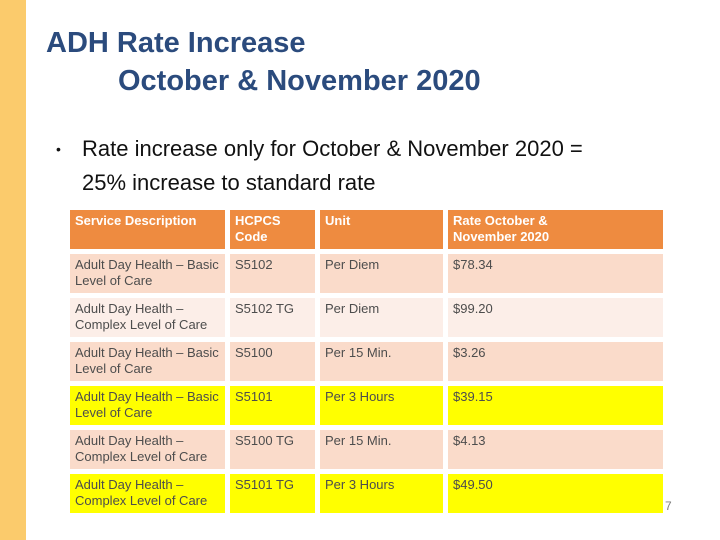 This screenshot has height=540, width=720. I want to click on slide-title-line1: ADH Rate Increase, so click(176, 43).